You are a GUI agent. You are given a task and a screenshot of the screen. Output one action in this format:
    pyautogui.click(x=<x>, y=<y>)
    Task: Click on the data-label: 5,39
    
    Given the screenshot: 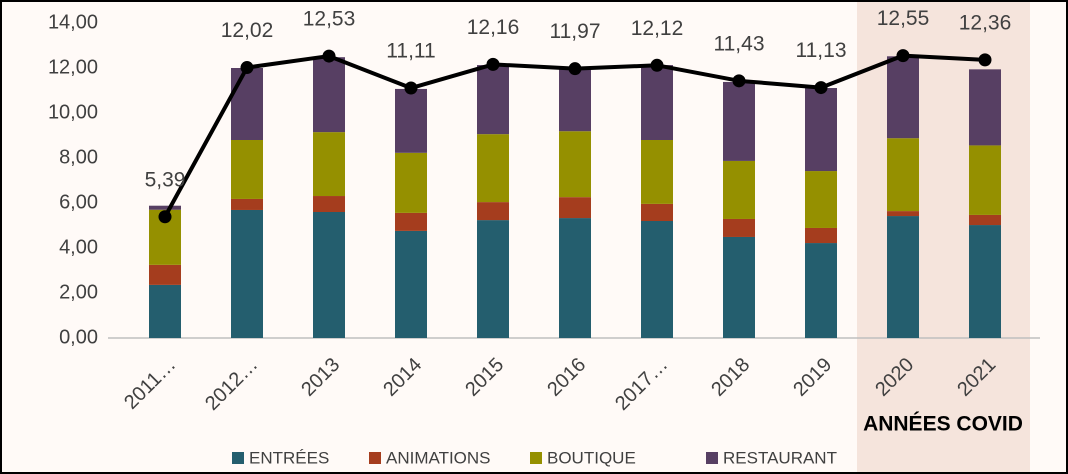 What is the action you would take?
    pyautogui.click(x=165, y=179)
    